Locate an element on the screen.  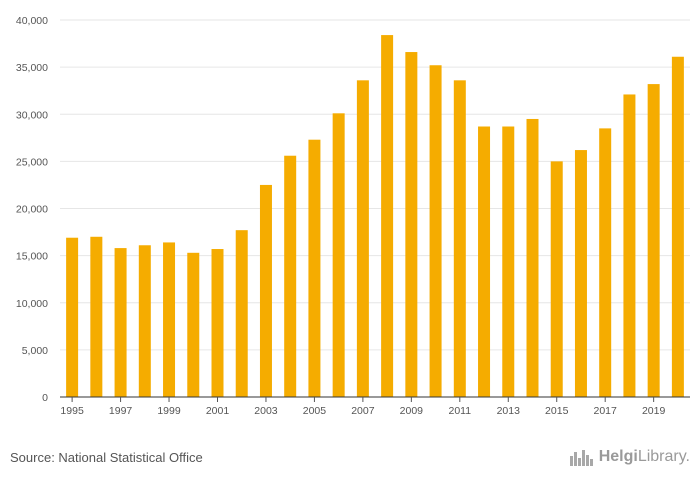
x-tick-label: 1997 is located at coordinates (121, 411).